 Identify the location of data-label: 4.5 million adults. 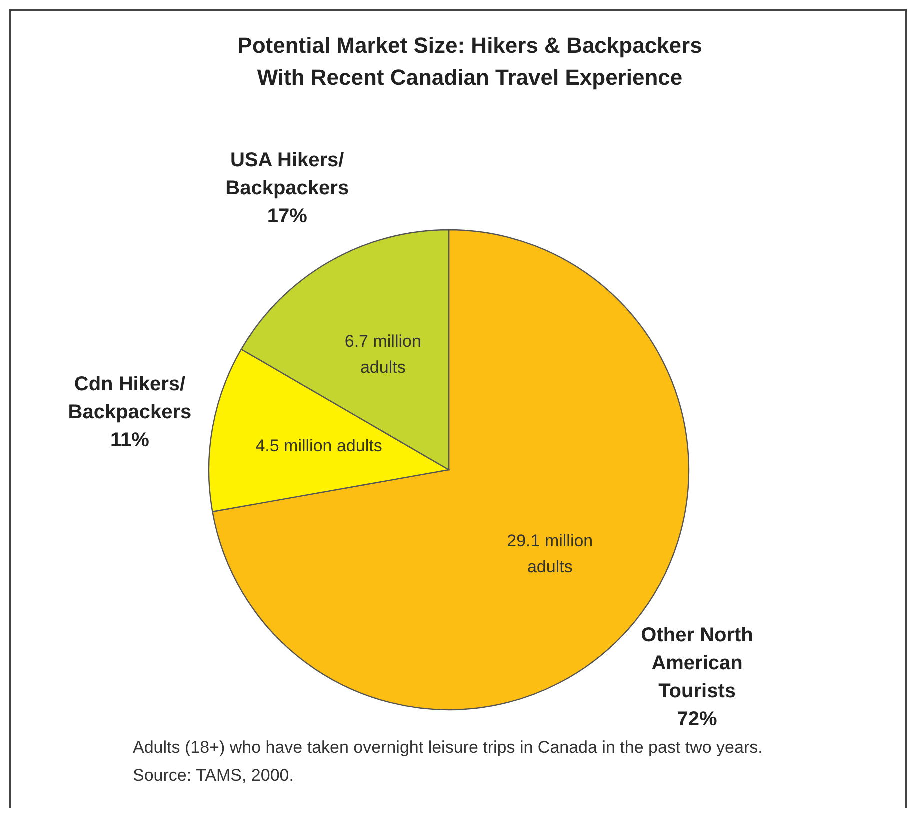
(319, 446).